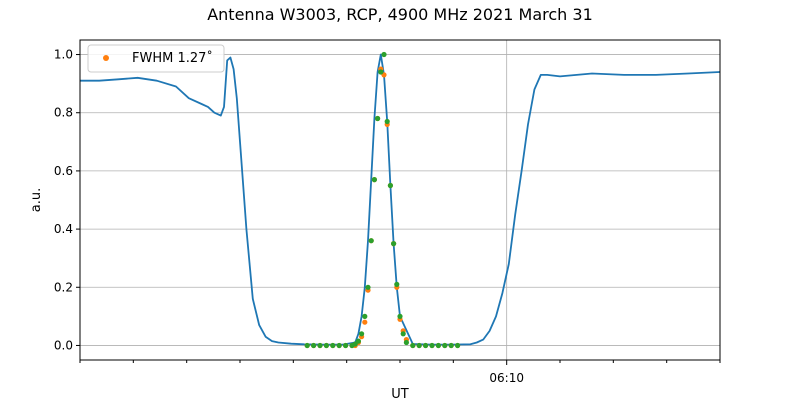 Image resolution: width=800 pixels, height=400 pixels. I want to click on x-axis-label: UT, so click(400, 393).